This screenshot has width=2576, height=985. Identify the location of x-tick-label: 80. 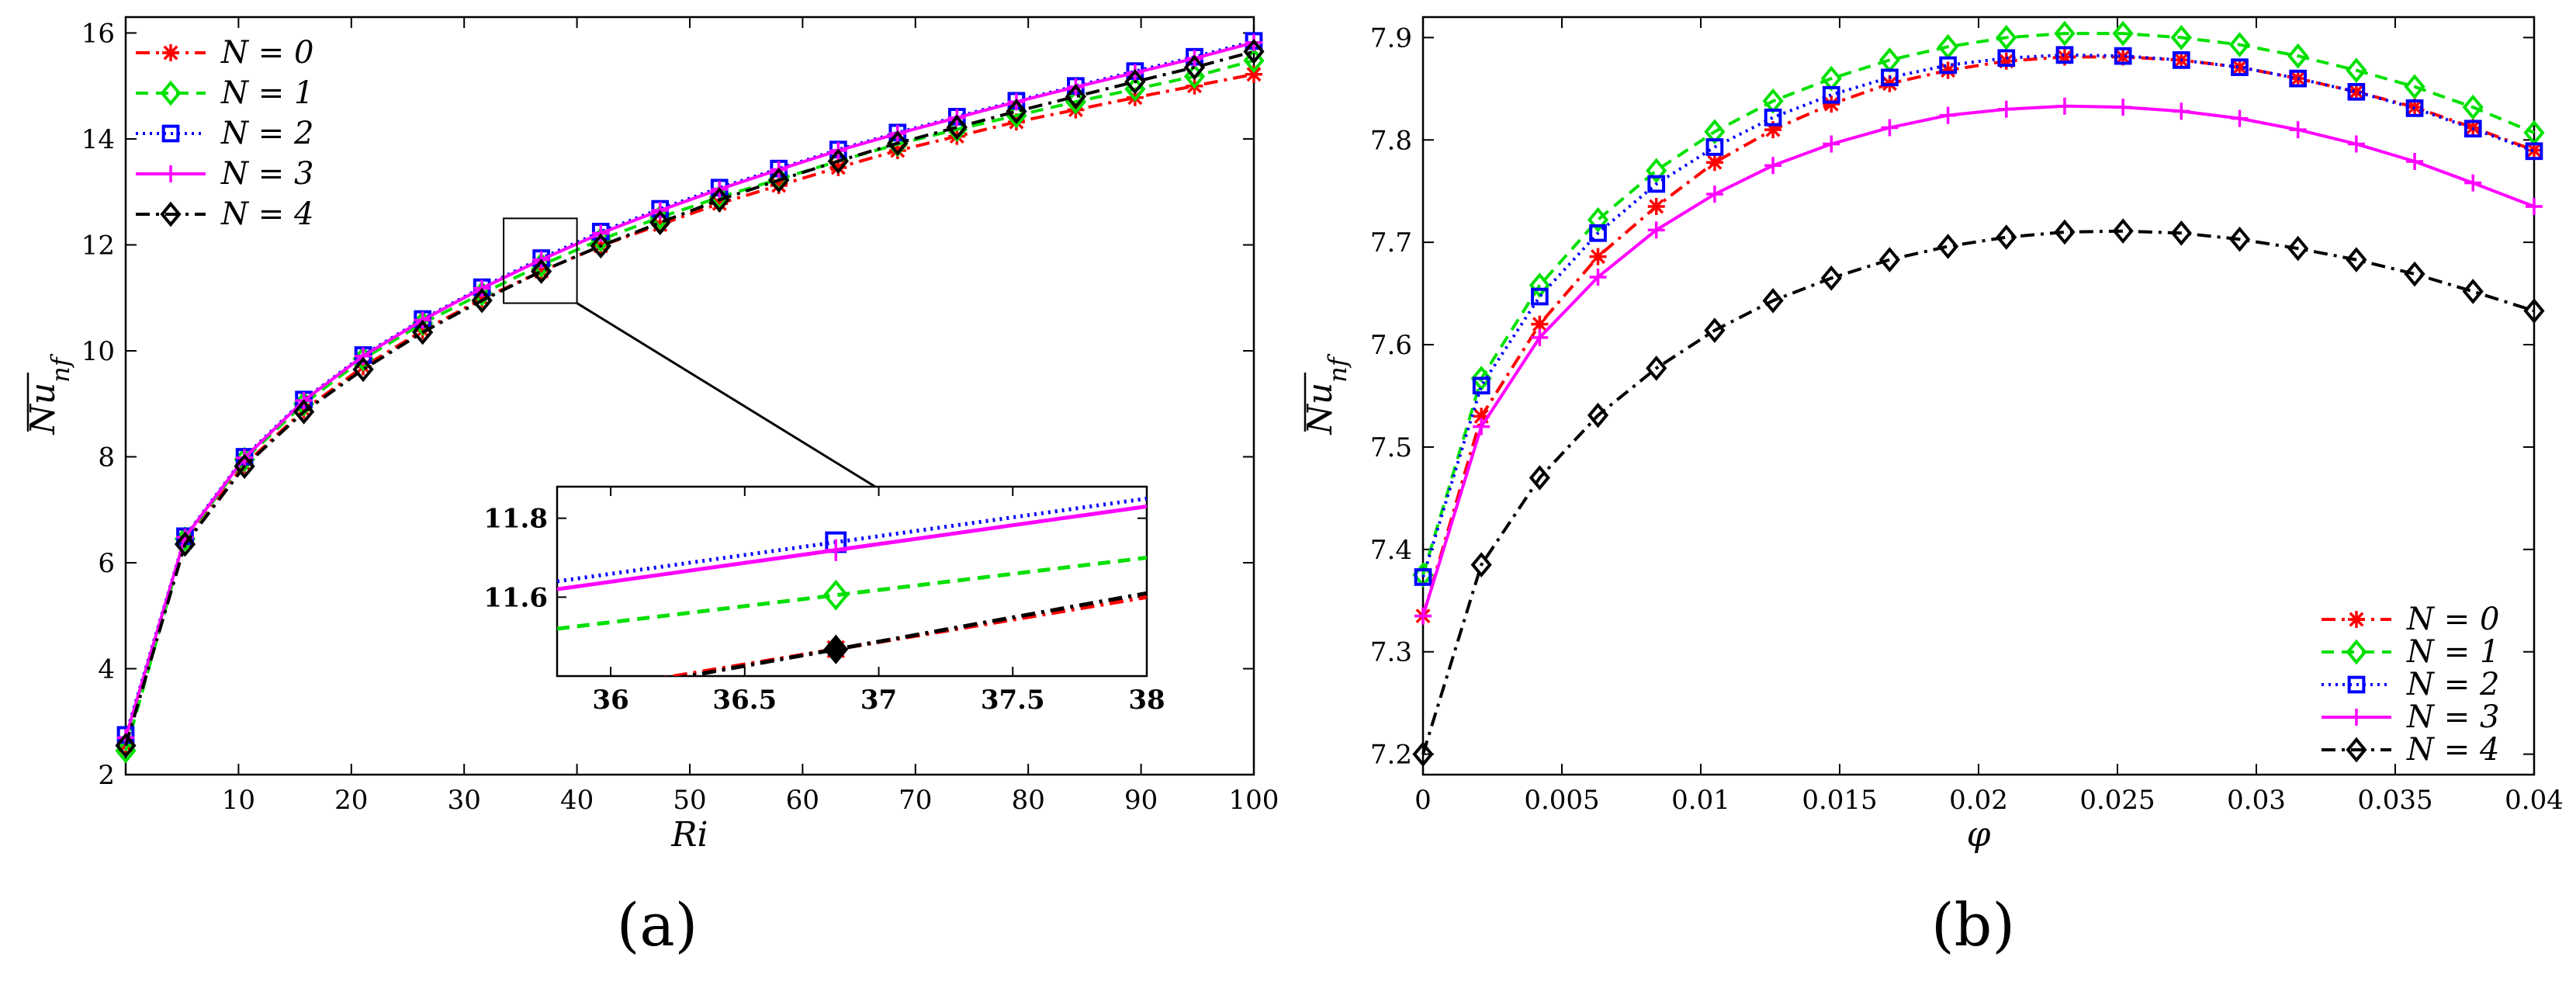
(1028, 800).